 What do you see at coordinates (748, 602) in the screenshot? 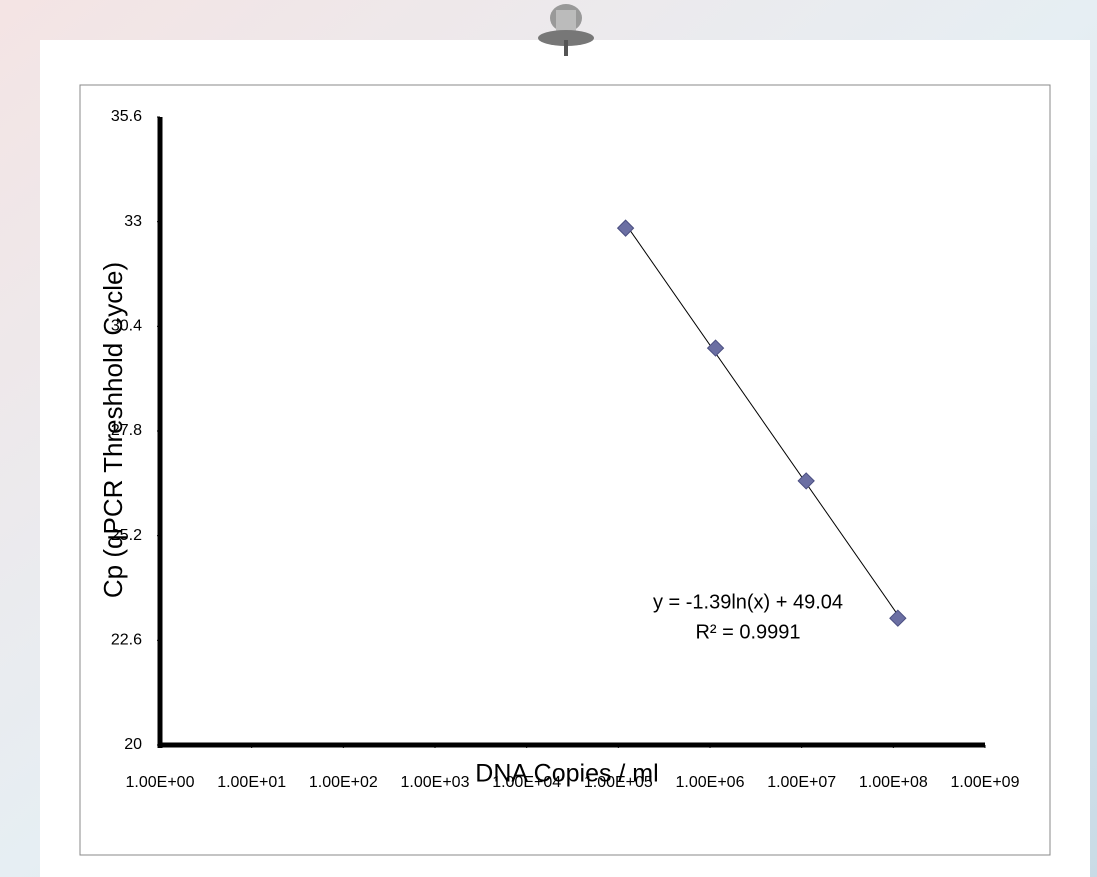
I see `trend-equation: y = -1.39ln(x) + 49.04` at bounding box center [748, 602].